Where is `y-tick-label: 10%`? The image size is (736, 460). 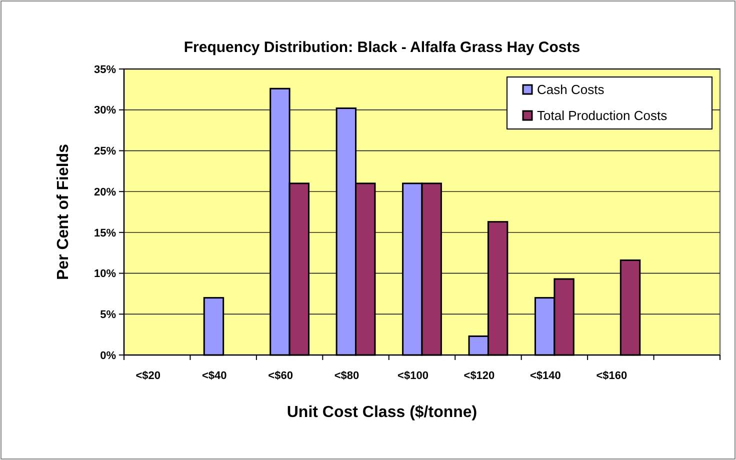 y-tick-label: 10% is located at coordinates (105, 274).